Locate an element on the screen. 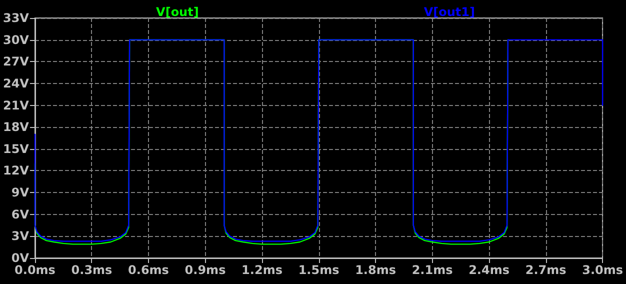 This screenshot has height=284, width=626. series-label: V[out] is located at coordinates (177, 12).